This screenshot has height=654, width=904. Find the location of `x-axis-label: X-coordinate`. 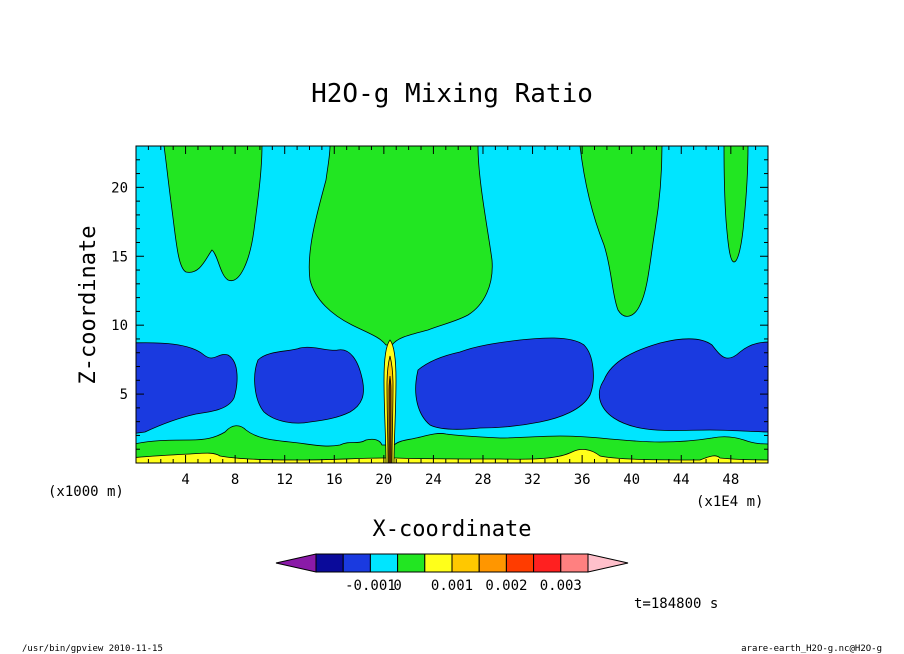

x-axis-label: X-coordinate is located at coordinates (452, 529).